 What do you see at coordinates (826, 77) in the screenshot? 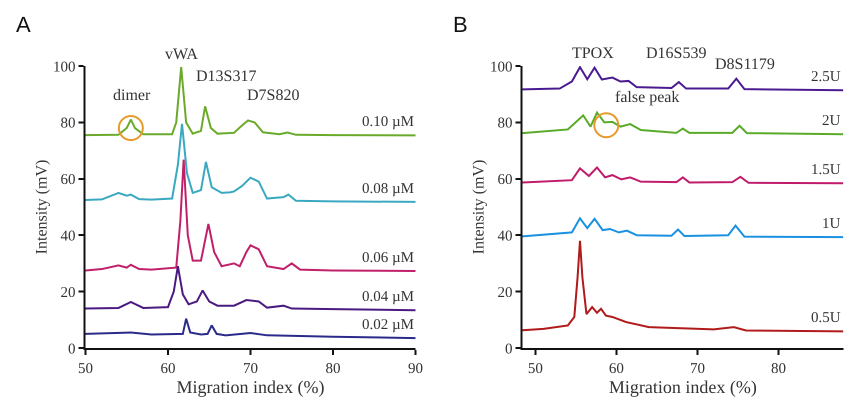
I see `series-label: 2.5U` at bounding box center [826, 77].